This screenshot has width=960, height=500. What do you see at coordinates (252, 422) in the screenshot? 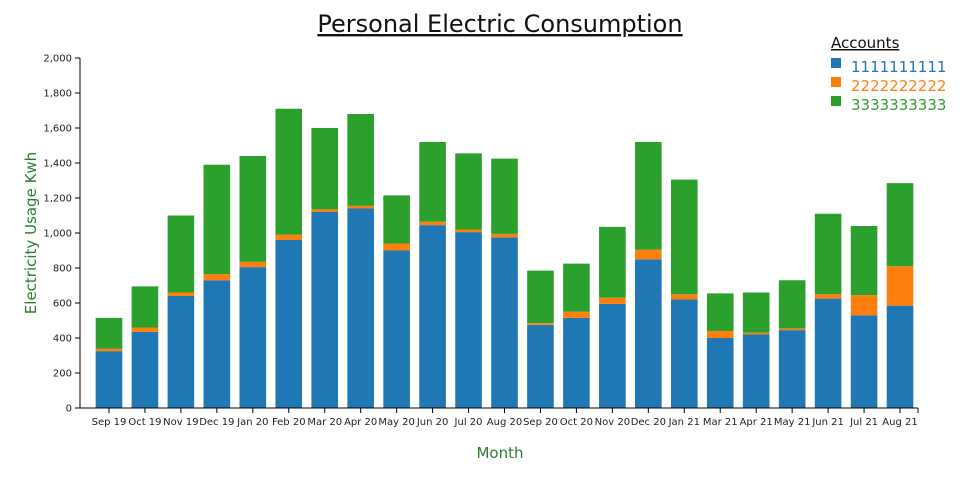
I see `x-tick-label: Jan 20` at bounding box center [252, 422].